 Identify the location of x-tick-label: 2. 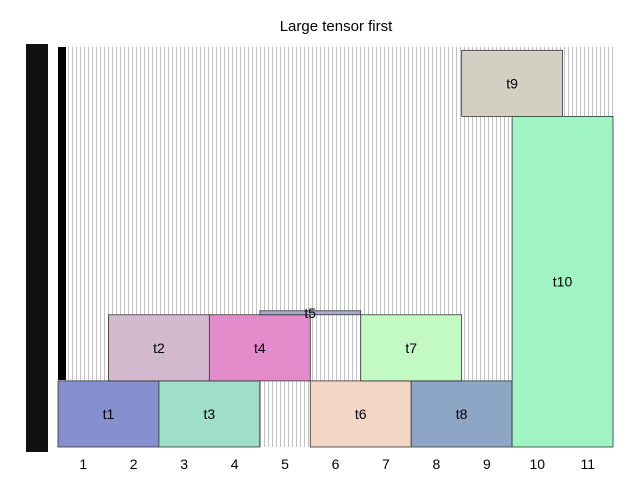
(134, 464).